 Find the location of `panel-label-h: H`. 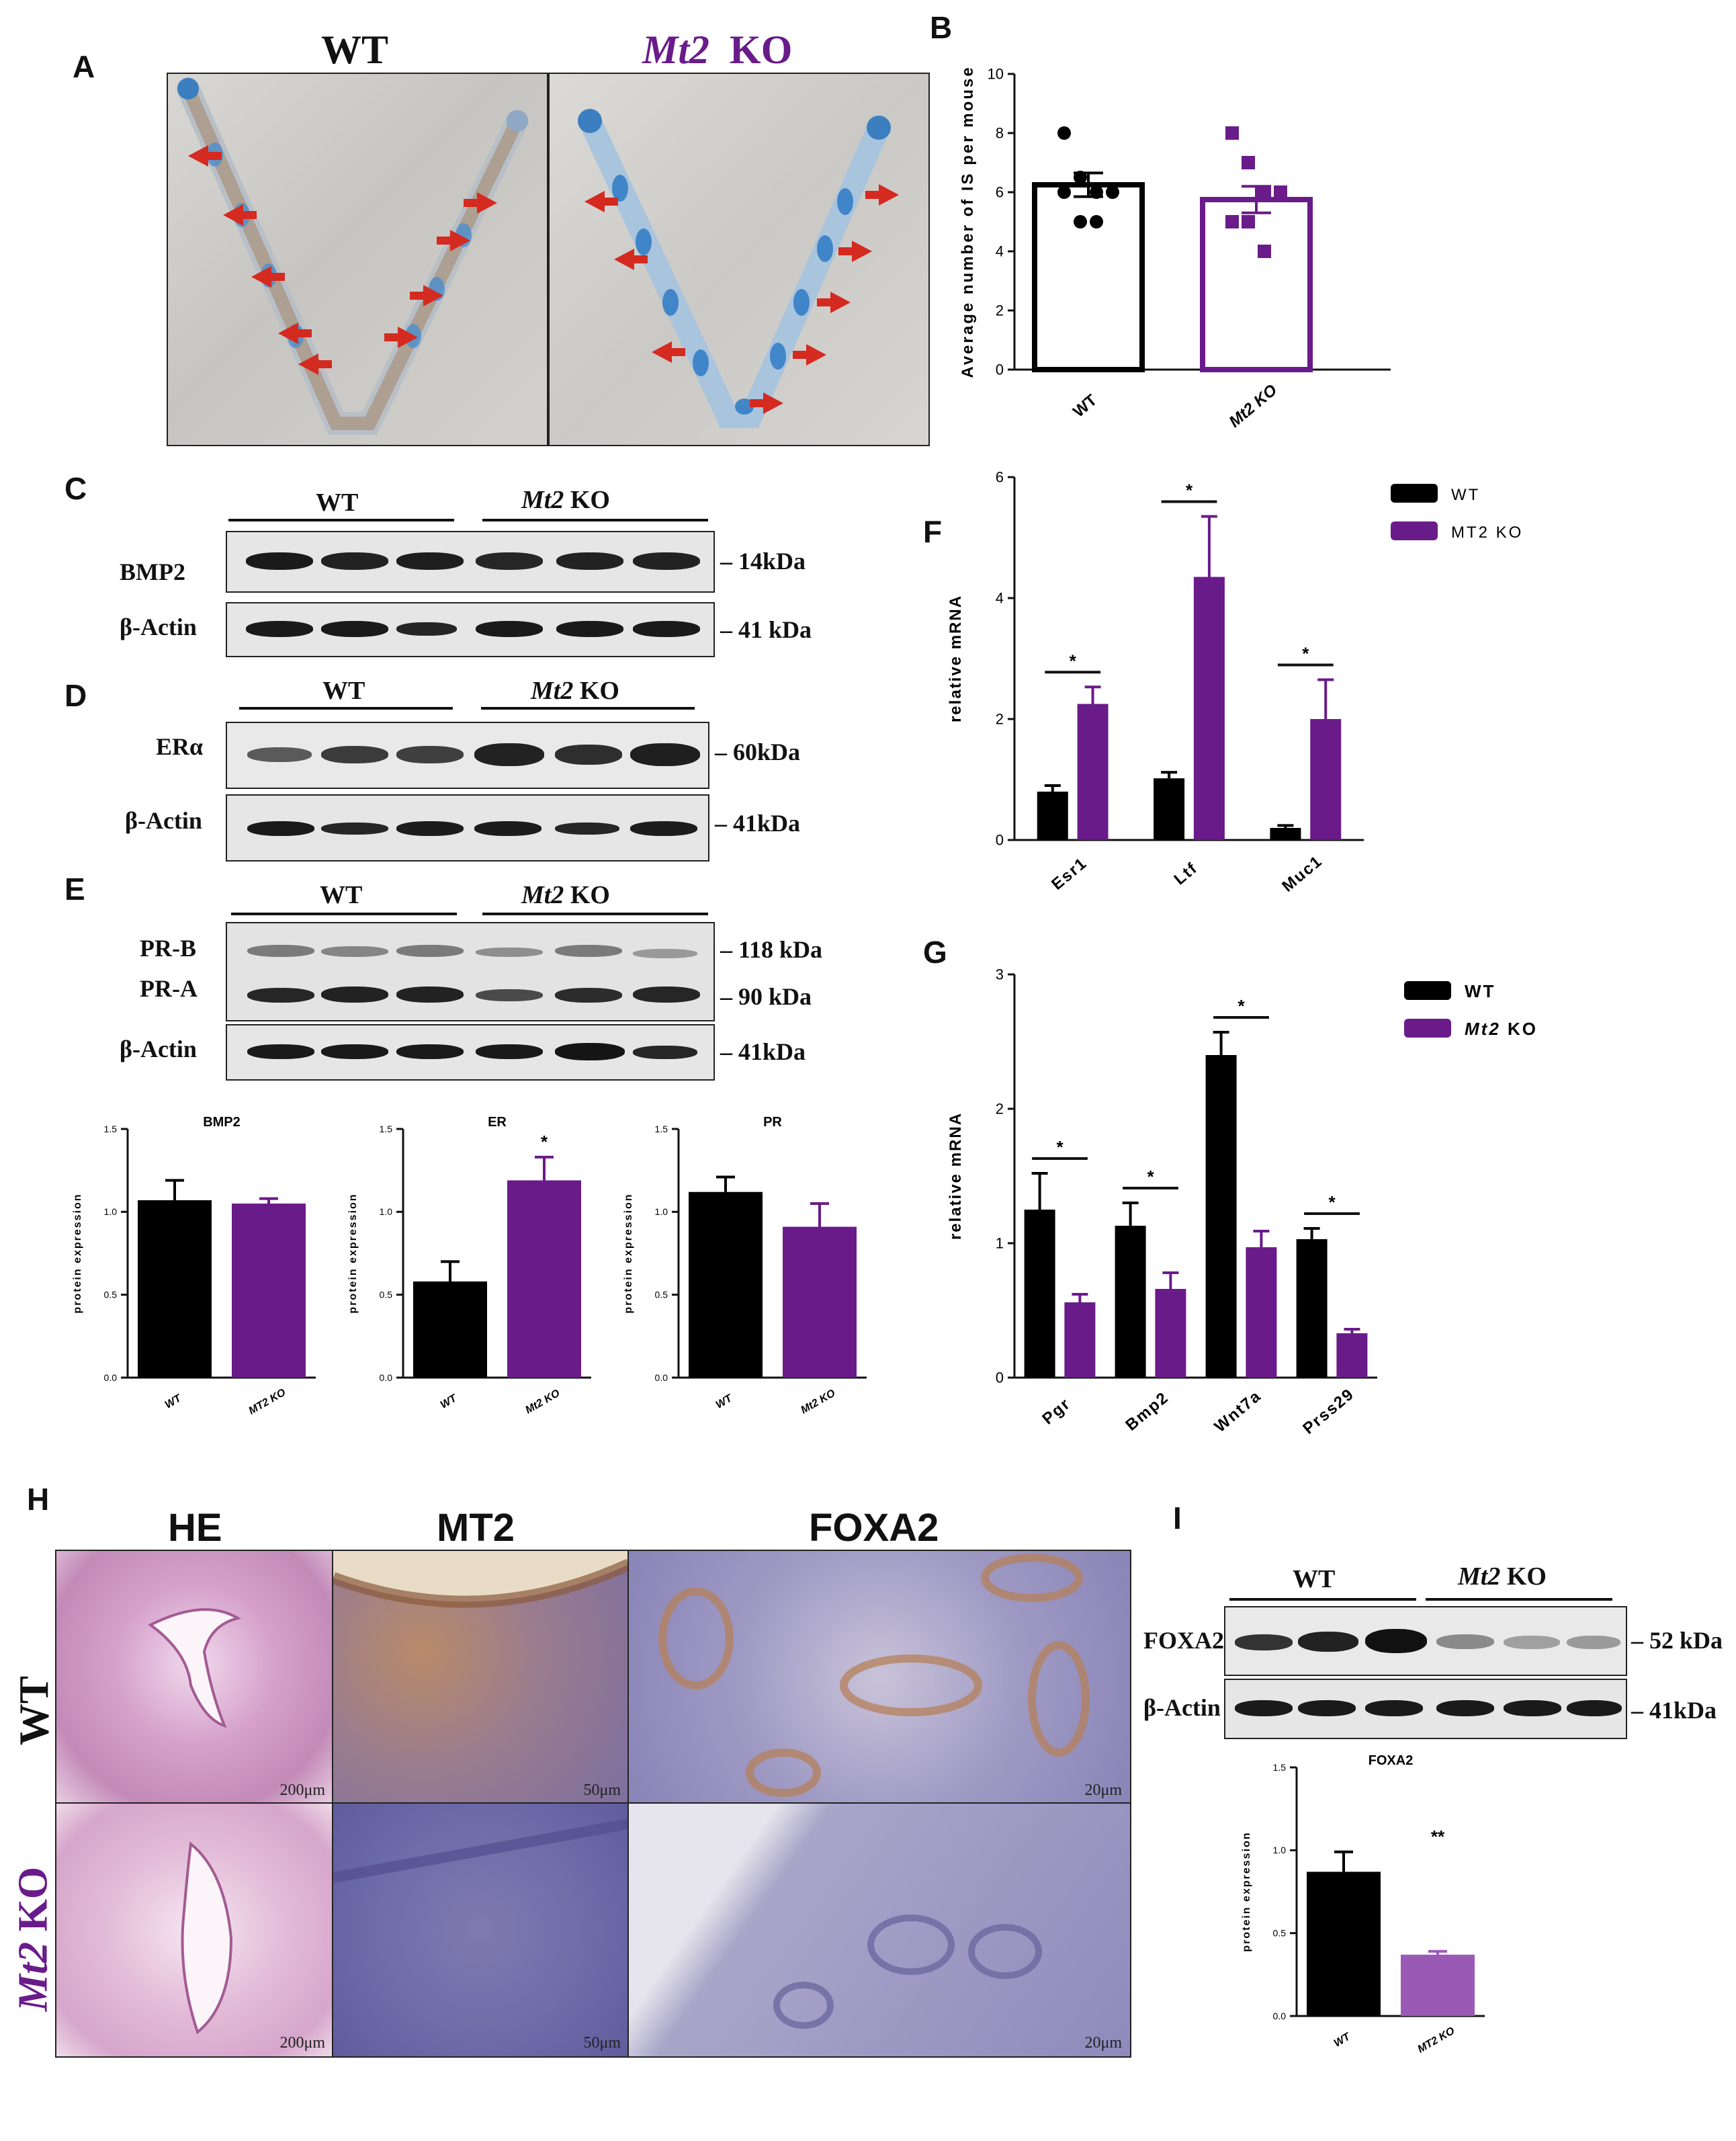

panel-label-h: H is located at coordinates (38, 1499).